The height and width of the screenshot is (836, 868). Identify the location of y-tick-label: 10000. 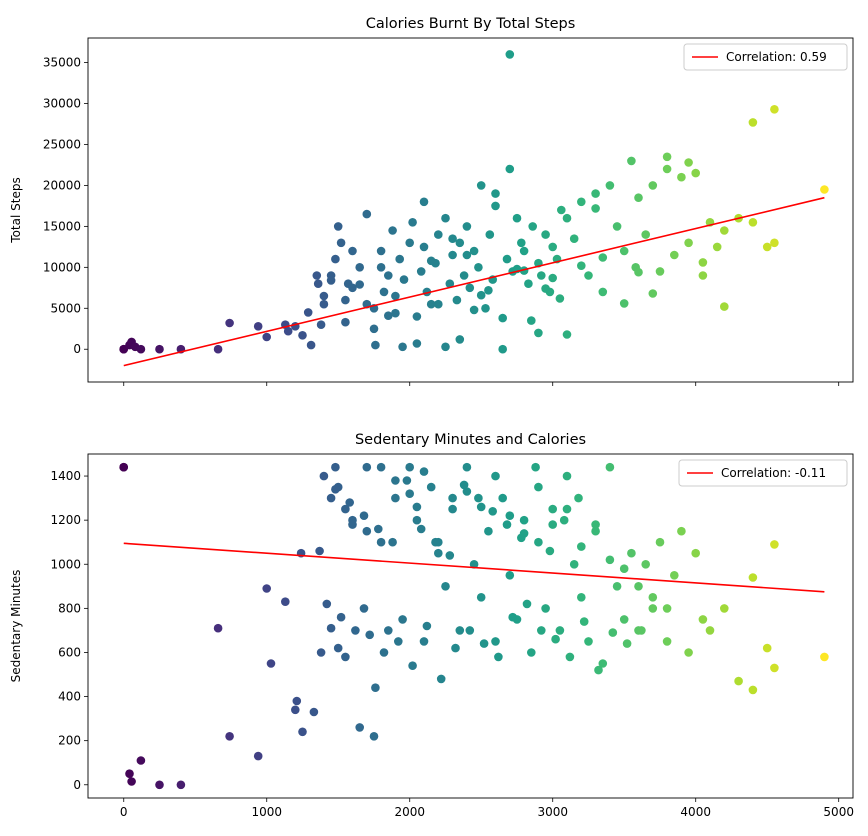
(62, 267).